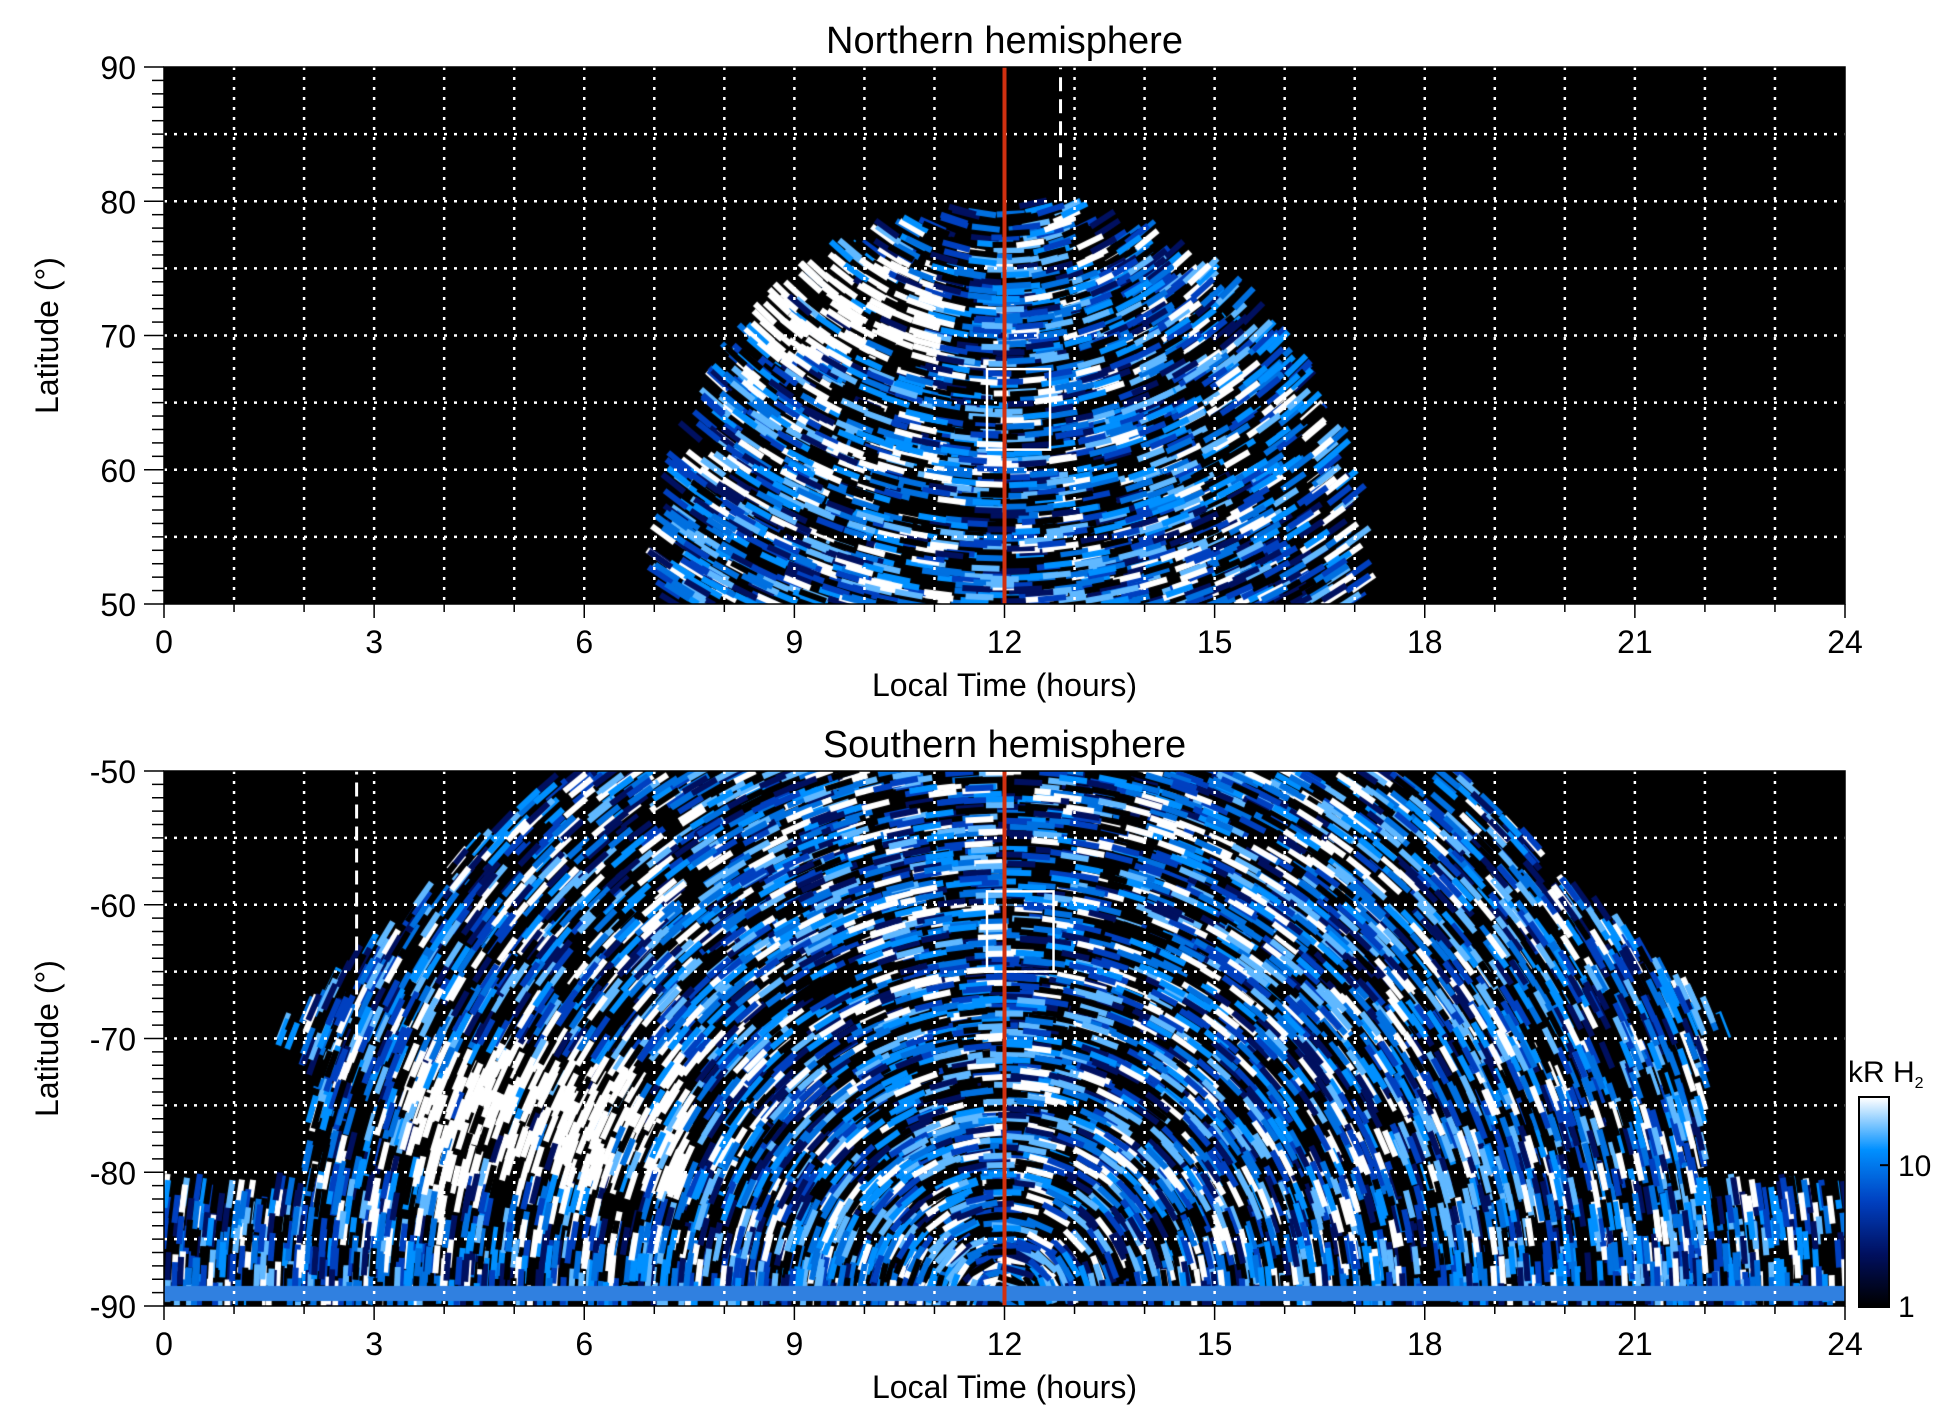 The height and width of the screenshot is (1423, 1950). Describe the element at coordinates (113, 1040) in the screenshot. I see `y-tick-label: -70` at that location.